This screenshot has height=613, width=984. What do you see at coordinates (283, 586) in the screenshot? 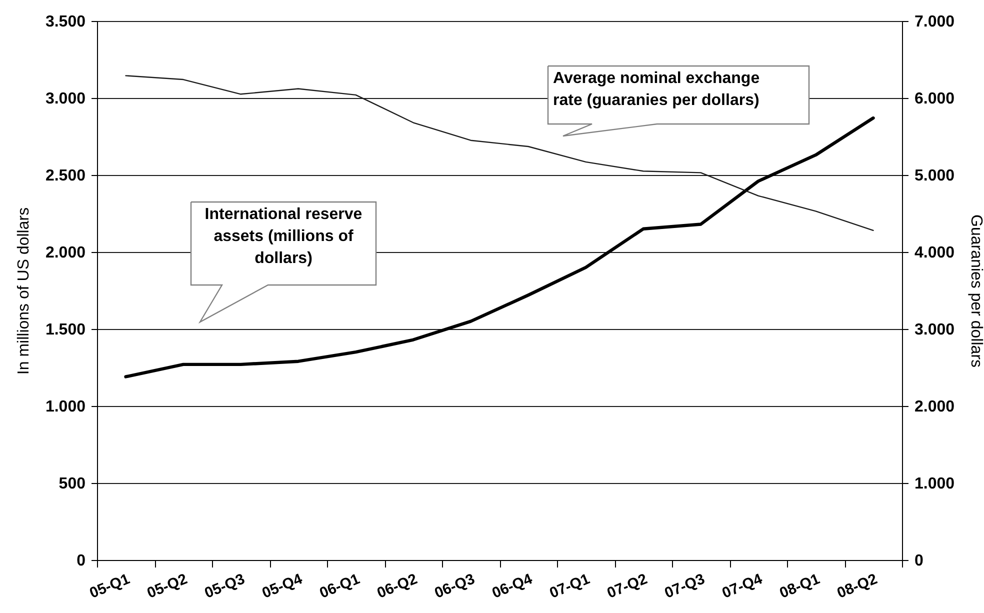
I see `x-tick-label: 05-Q4` at bounding box center [283, 586].